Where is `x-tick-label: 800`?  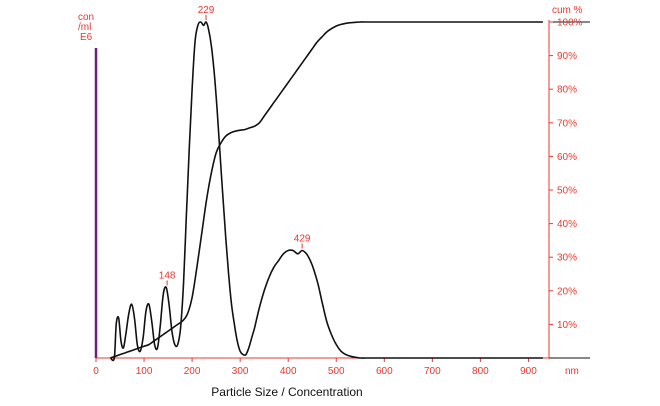 x-tick-label: 800 is located at coordinates (480, 371).